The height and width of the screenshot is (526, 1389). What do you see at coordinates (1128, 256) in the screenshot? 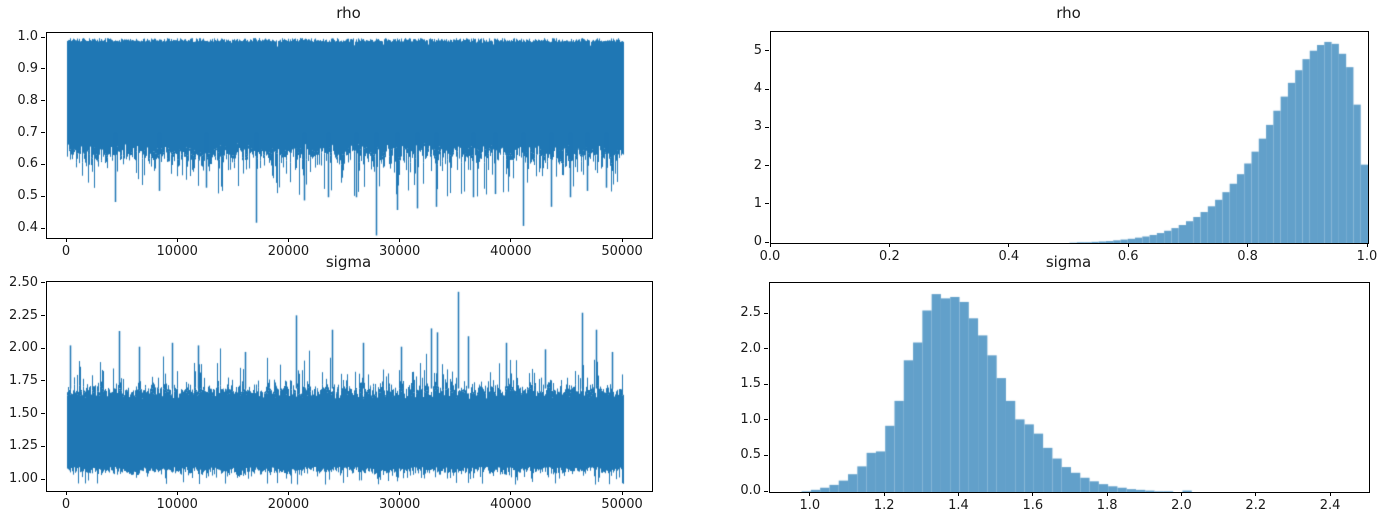
I see `x-tick-label: 0.6` at bounding box center [1128, 256].